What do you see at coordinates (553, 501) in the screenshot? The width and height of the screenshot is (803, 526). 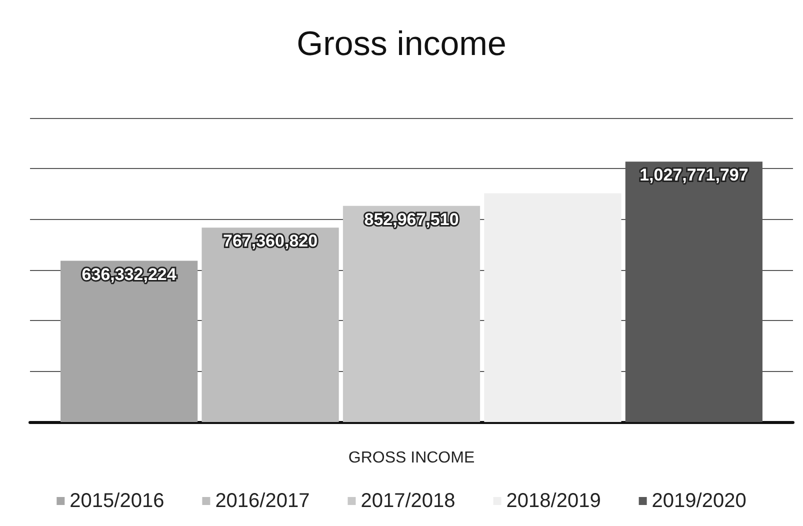 I see `legend-label: 2018/2019` at bounding box center [553, 501].